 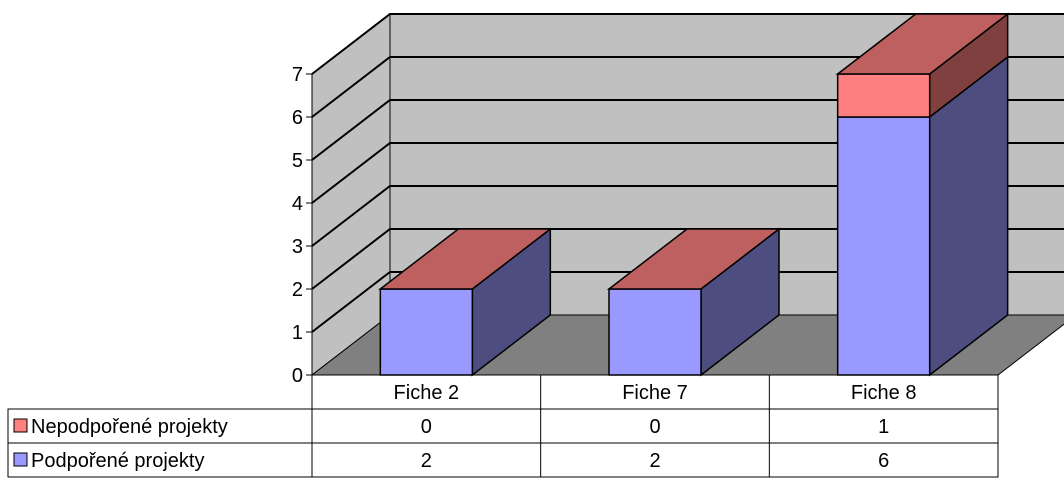 I want to click on series-label: Nepodpořené projekty, so click(x=129, y=427).